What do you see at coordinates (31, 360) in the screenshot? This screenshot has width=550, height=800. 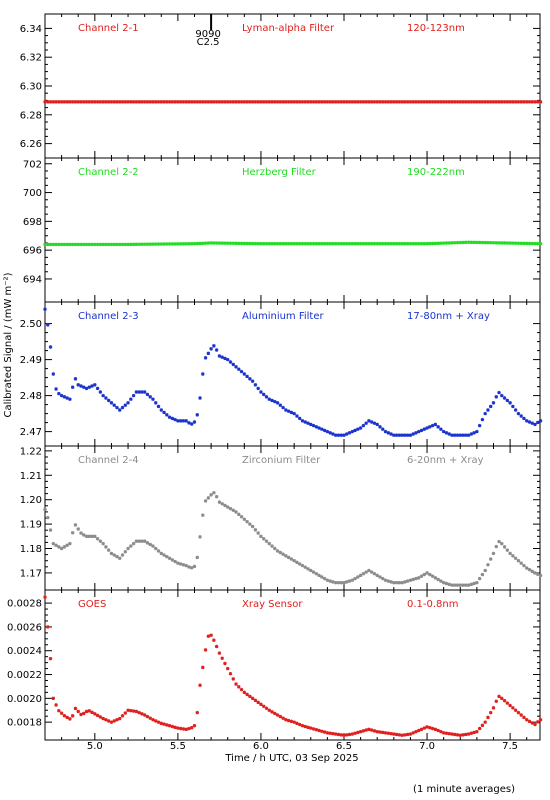 I see `y-tick-label: 2.49` at bounding box center [31, 360].